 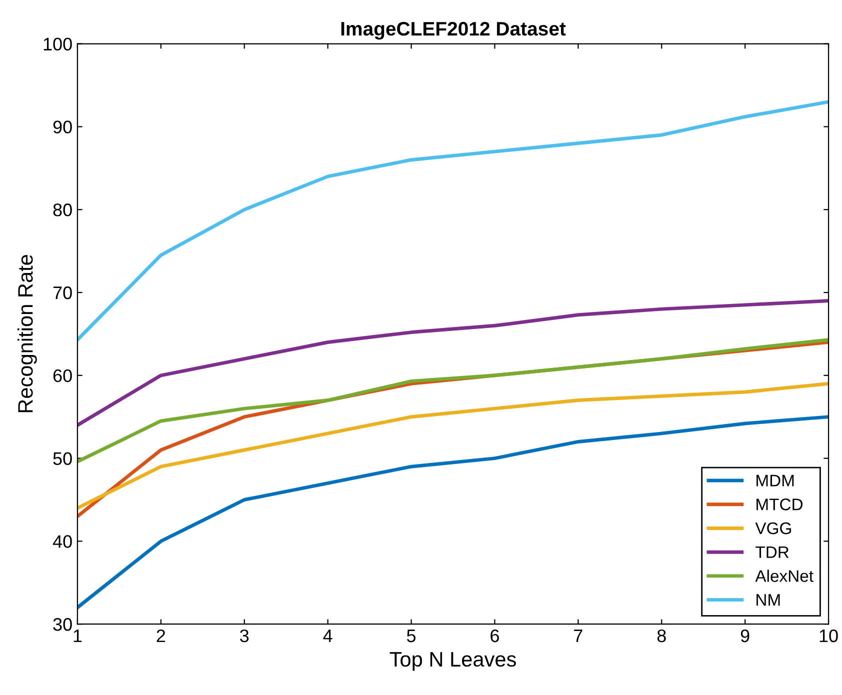 What do you see at coordinates (327, 636) in the screenshot?
I see `x-tick-label: 4` at bounding box center [327, 636].